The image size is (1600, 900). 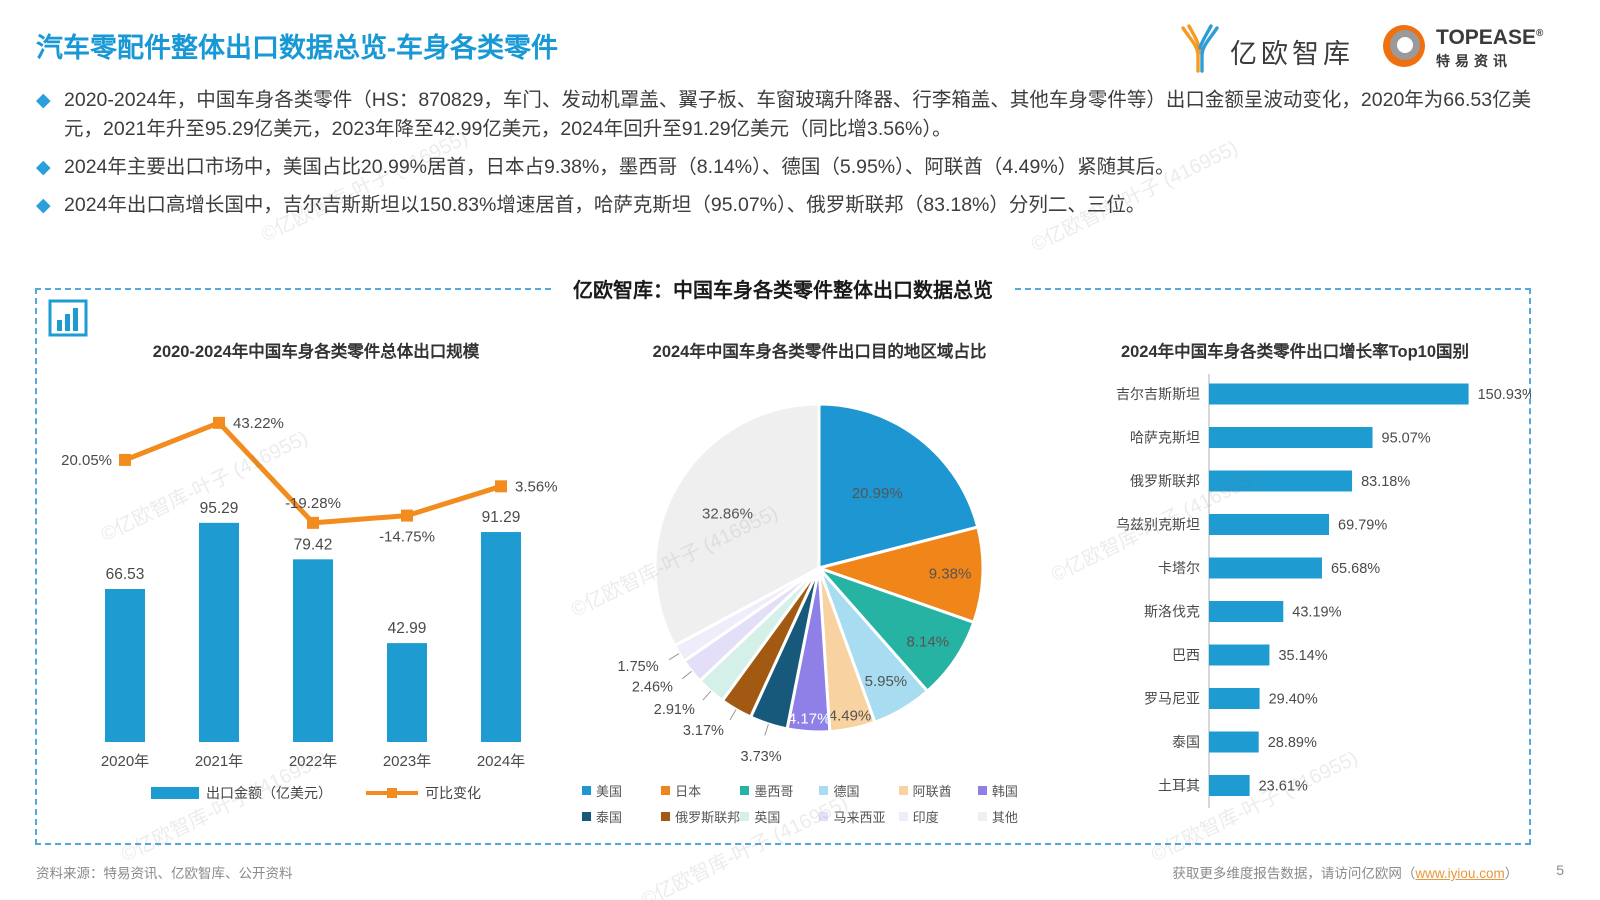 I want to click on bar-swatch, so click(x=175, y=793).